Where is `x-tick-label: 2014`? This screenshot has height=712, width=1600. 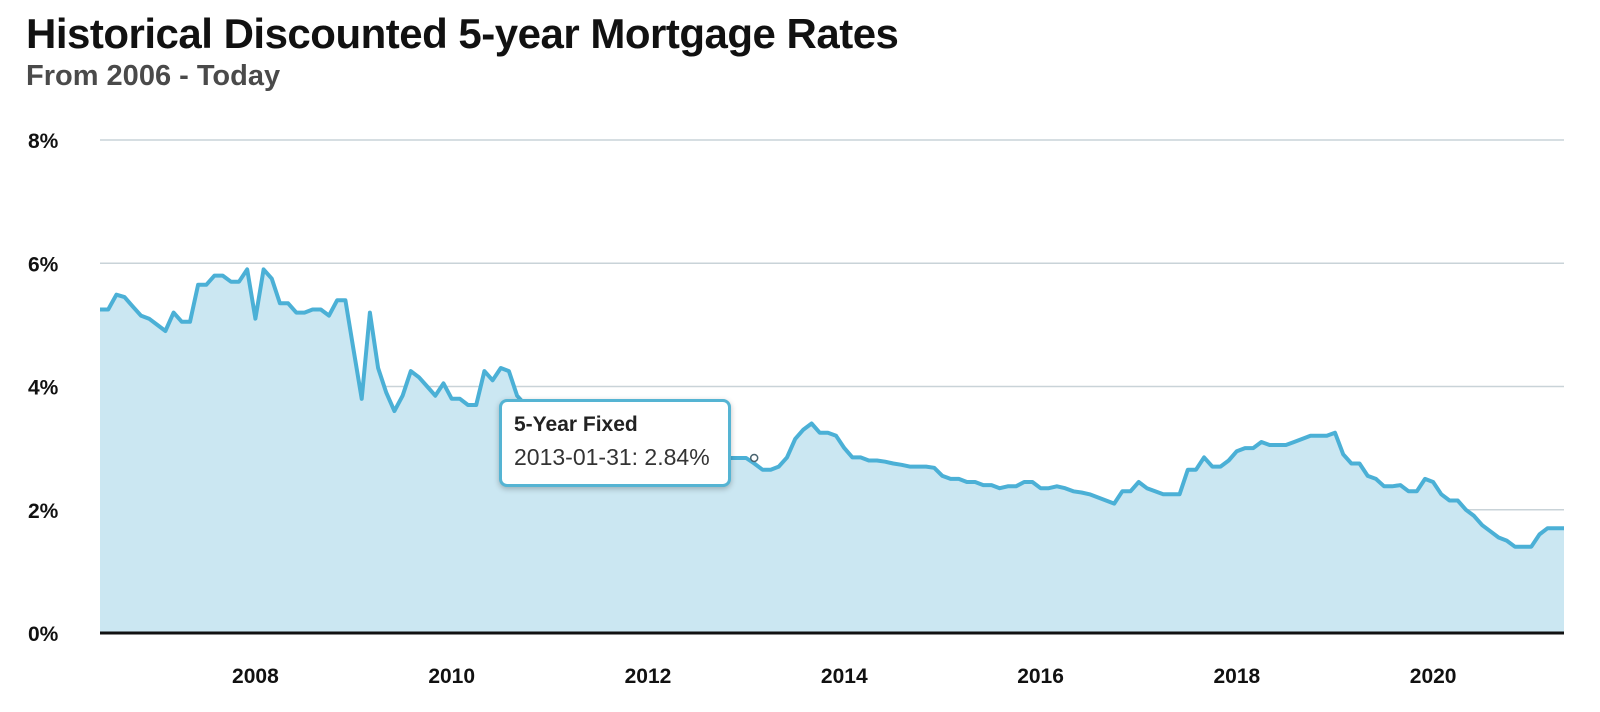 x-tick-label: 2014 is located at coordinates (844, 676).